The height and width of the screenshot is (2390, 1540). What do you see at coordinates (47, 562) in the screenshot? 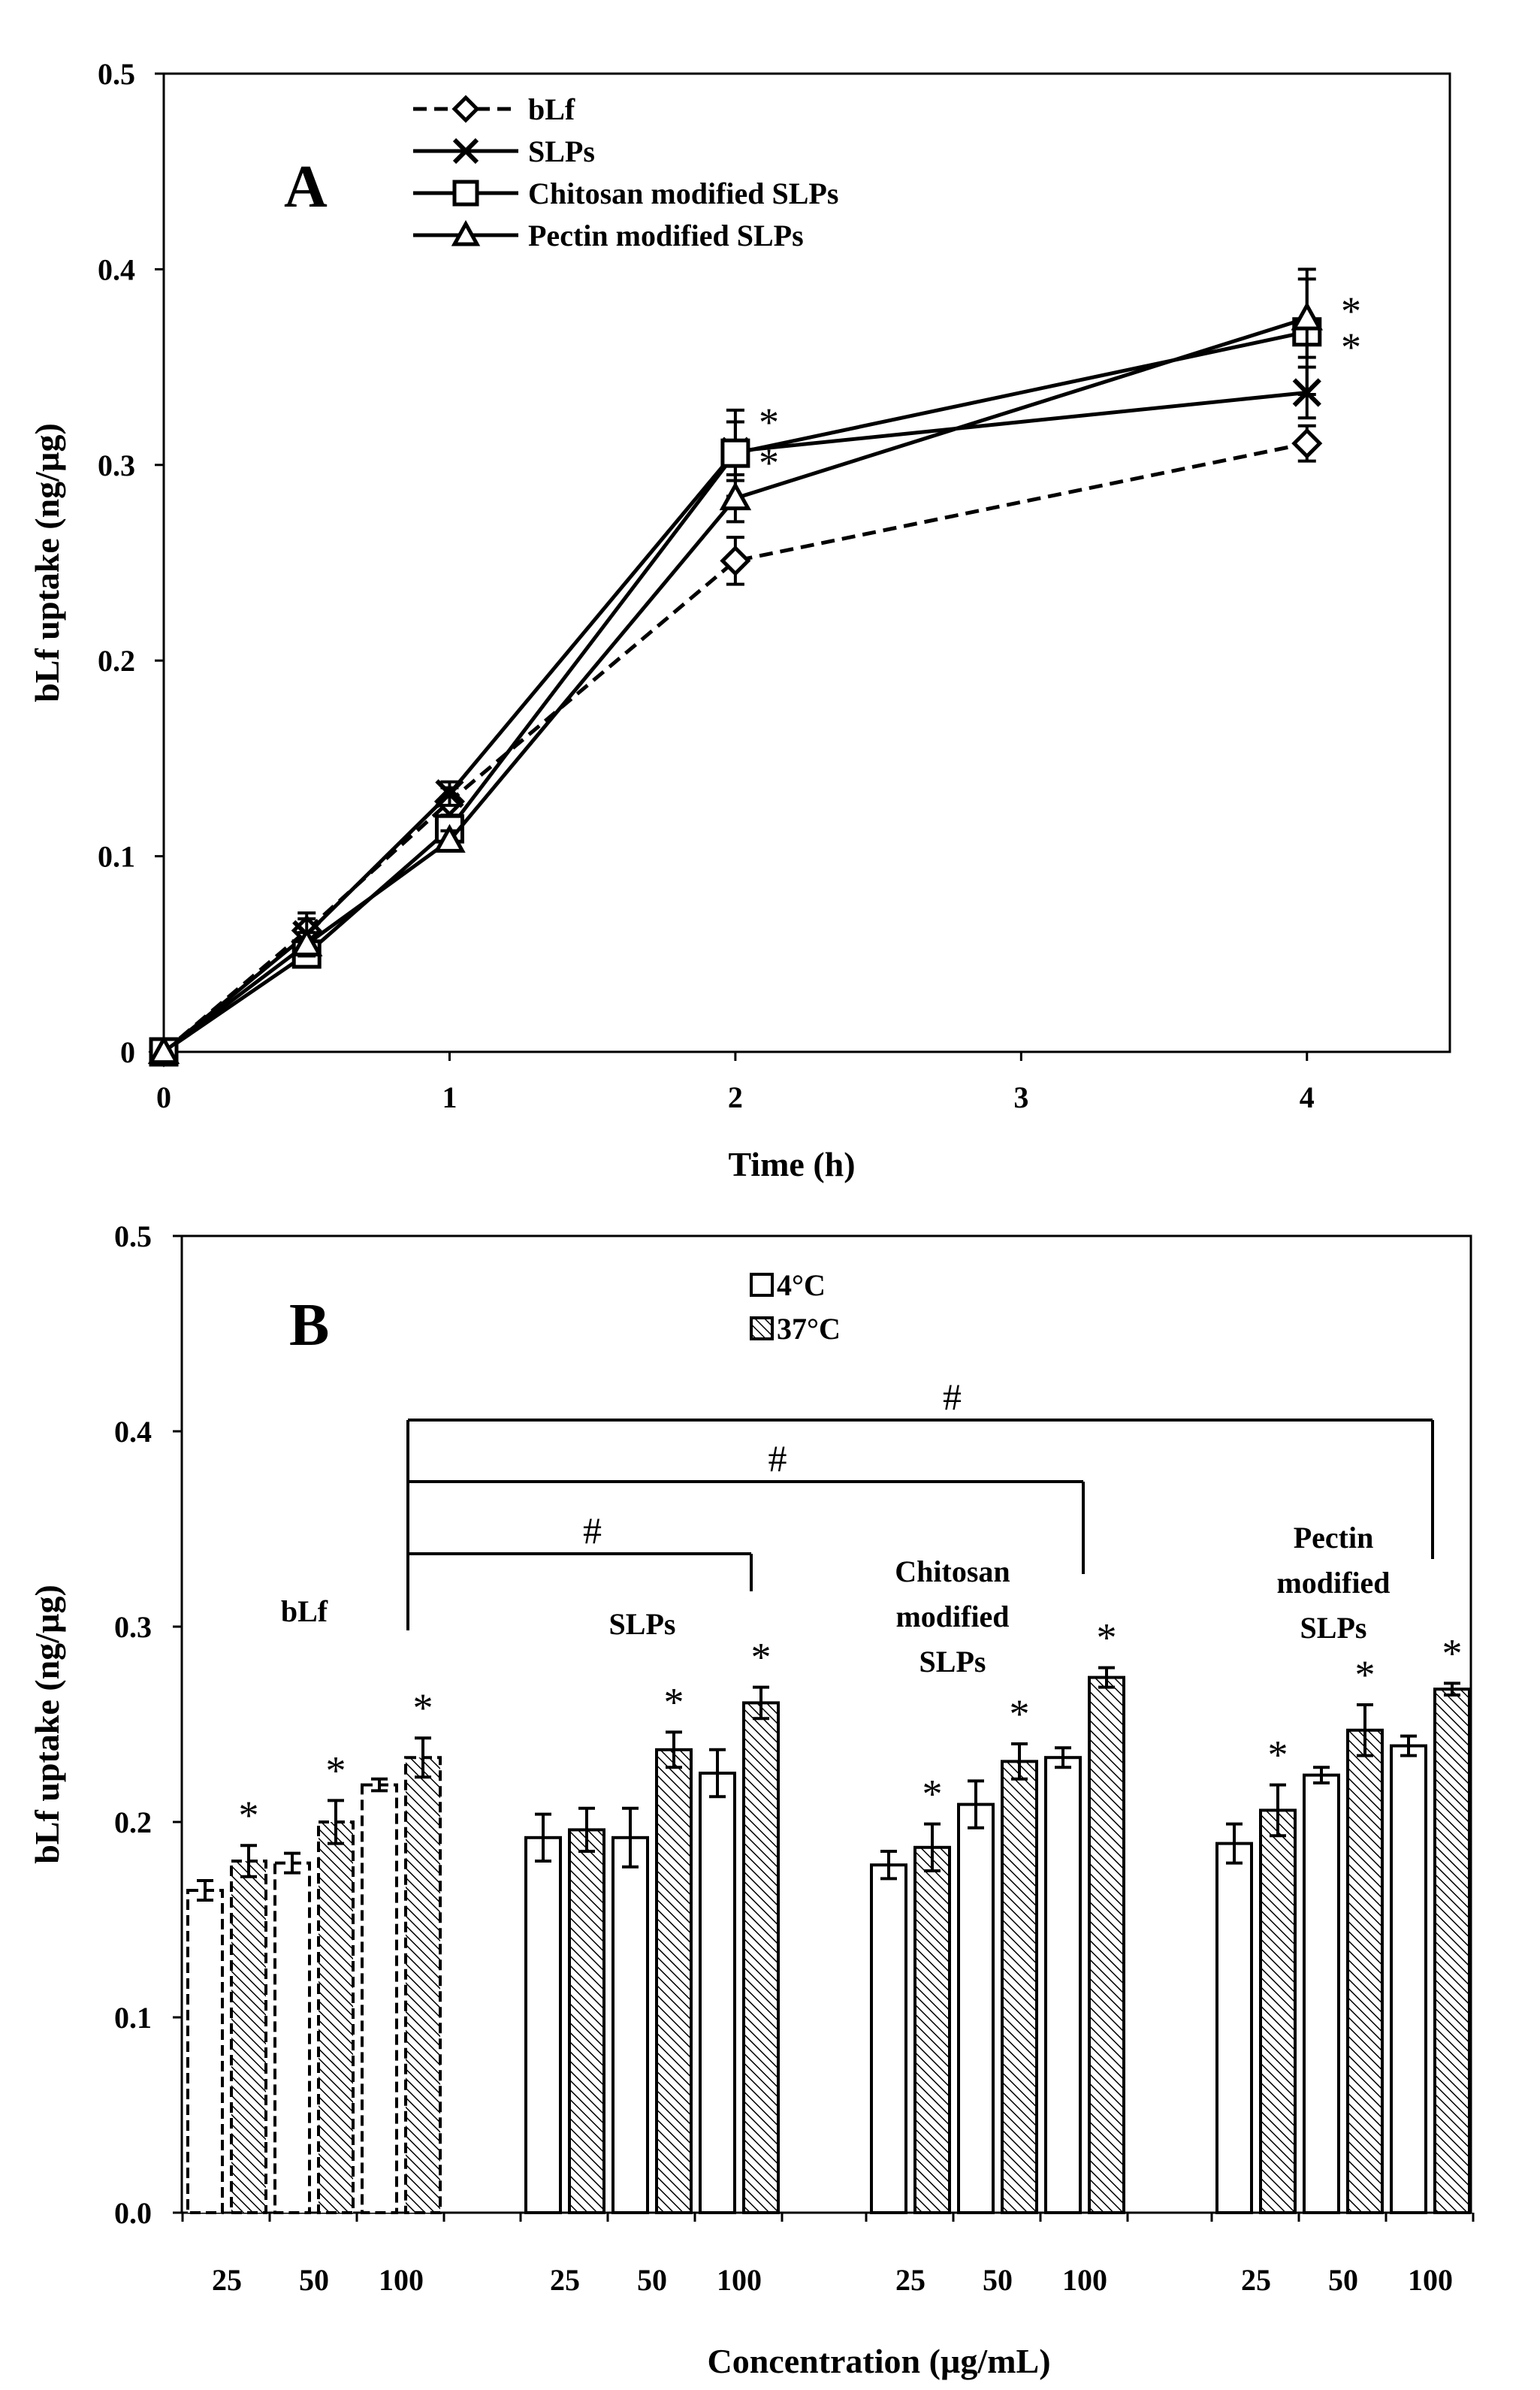
I see `y-axis-title-a: bLf uptake (ng/µg)` at bounding box center [47, 562].